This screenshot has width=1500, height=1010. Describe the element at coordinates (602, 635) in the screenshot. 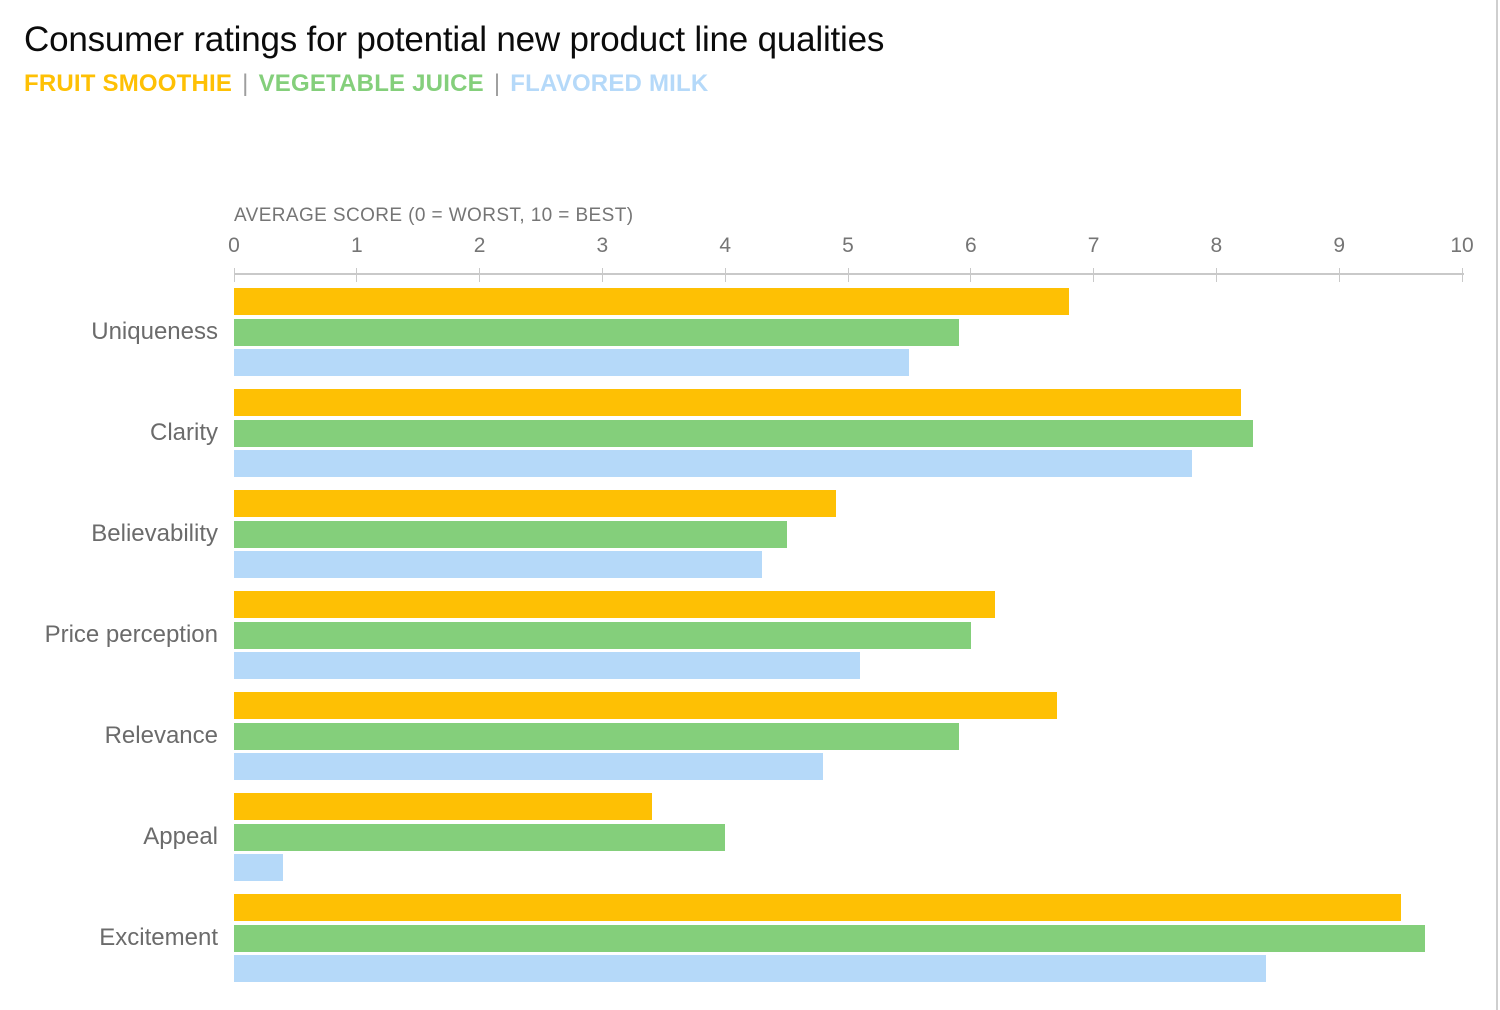

I see `bar-vegetable-juice-price-perception` at that location.